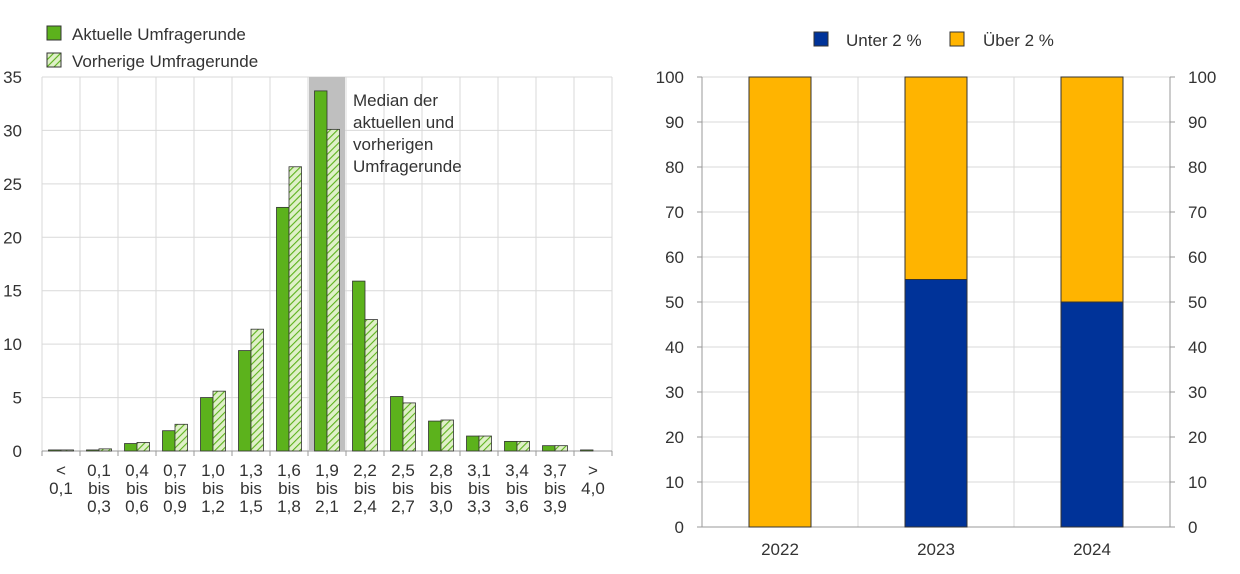 The height and width of the screenshot is (574, 1240). Describe the element at coordinates (99, 488) in the screenshot. I see `x-tick-label: 0,1 bis 0,3` at that location.